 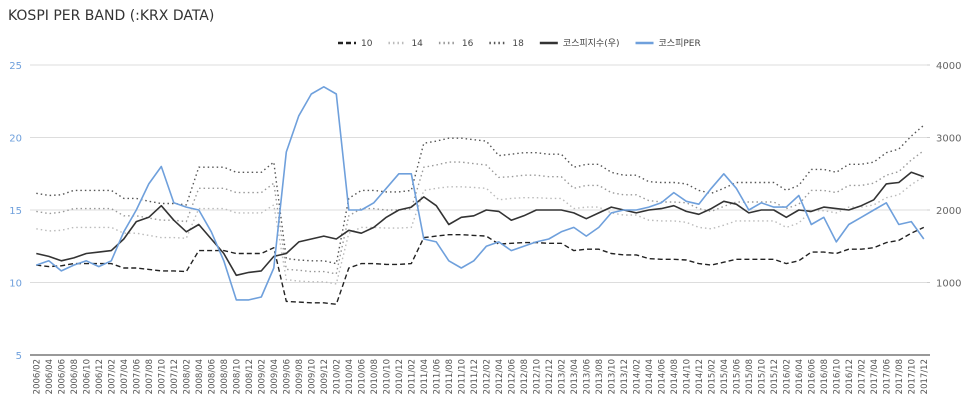 I want to click on x-tick-label: 2013/06, so click(x=587, y=376).